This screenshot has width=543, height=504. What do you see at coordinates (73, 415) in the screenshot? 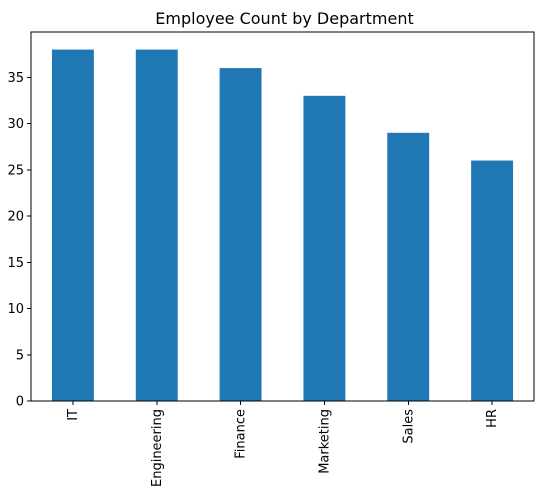
I see `x-tick-label: IT` at bounding box center [73, 415].